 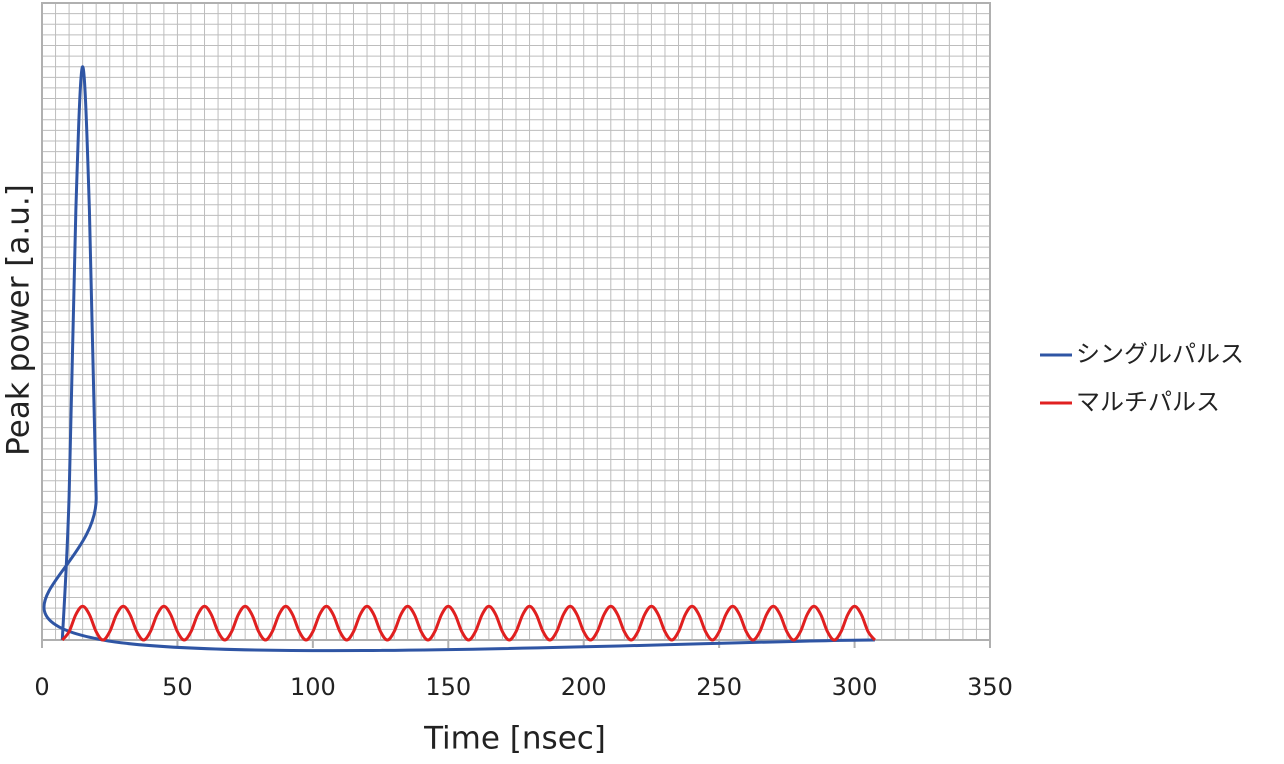 I want to click on x-tick-label: 300, so click(x=855, y=687).